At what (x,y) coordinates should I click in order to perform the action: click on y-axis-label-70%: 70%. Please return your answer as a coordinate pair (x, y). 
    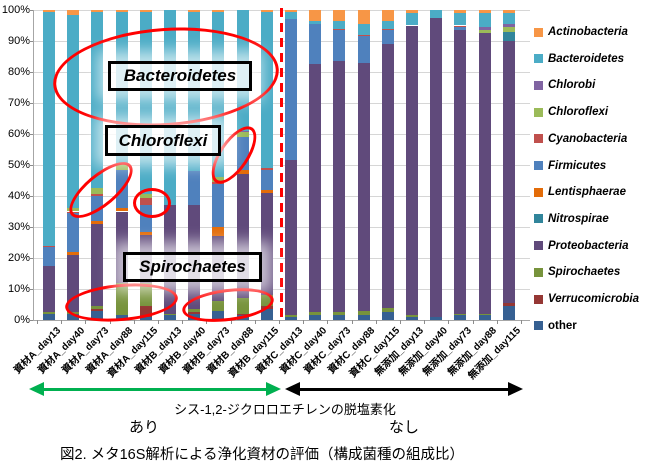
    Looking at the image, I should click on (18, 102).